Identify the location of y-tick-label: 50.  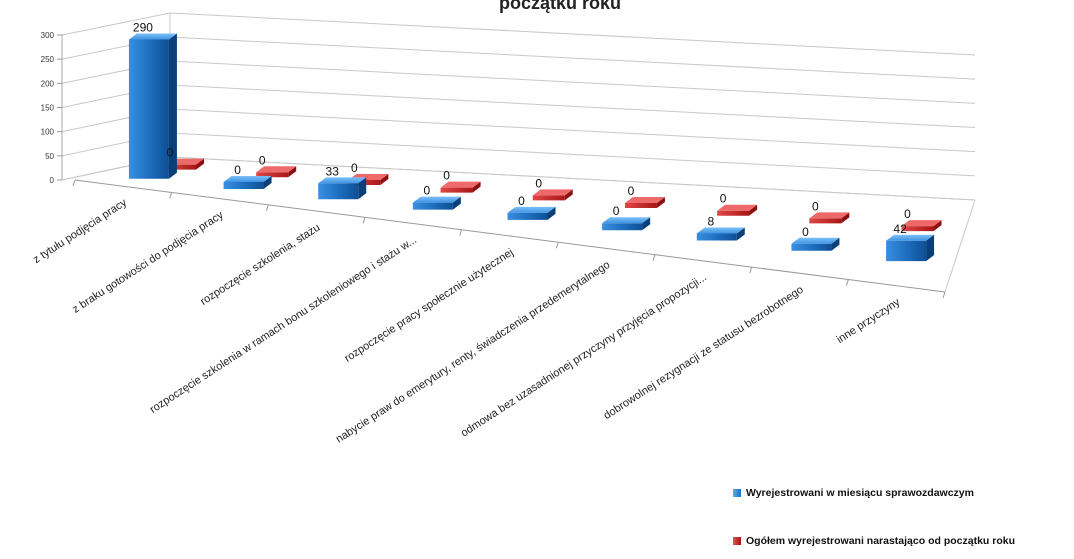
(49, 156).